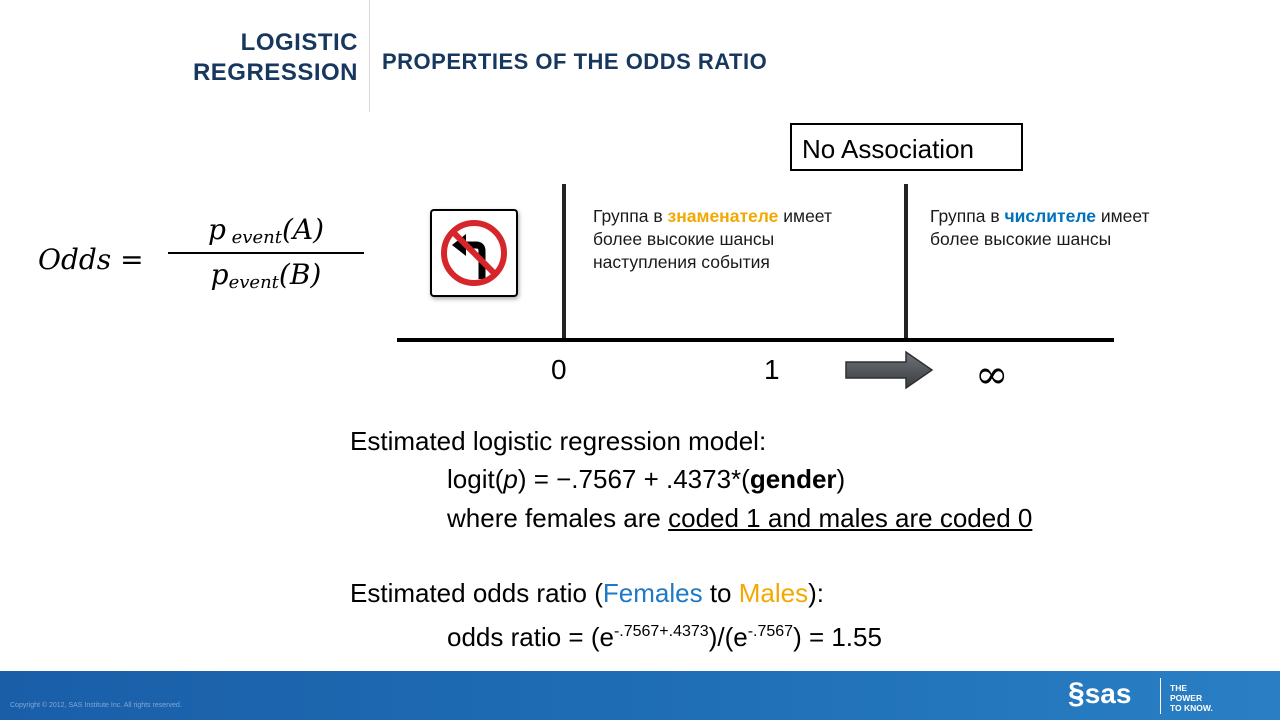 Image resolution: width=1280 pixels, height=720 pixels. I want to click on left-group-highlight: знаменателе, so click(723, 216).